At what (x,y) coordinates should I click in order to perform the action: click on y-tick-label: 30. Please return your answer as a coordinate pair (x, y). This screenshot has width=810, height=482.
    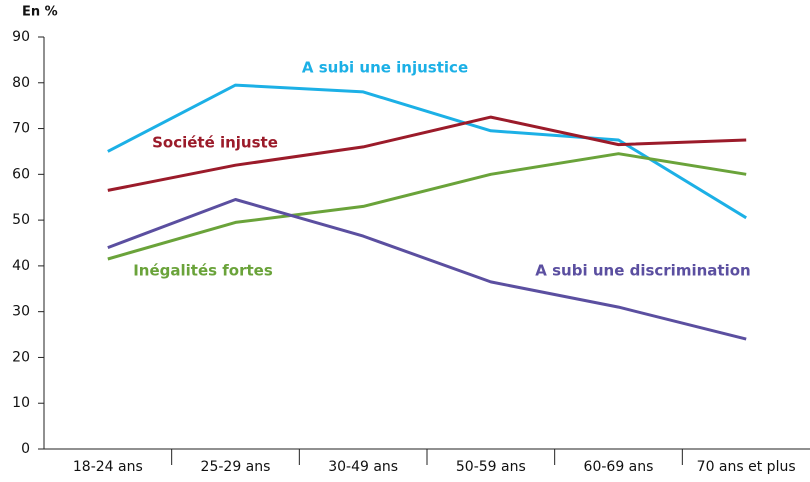
    Looking at the image, I should click on (21, 312).